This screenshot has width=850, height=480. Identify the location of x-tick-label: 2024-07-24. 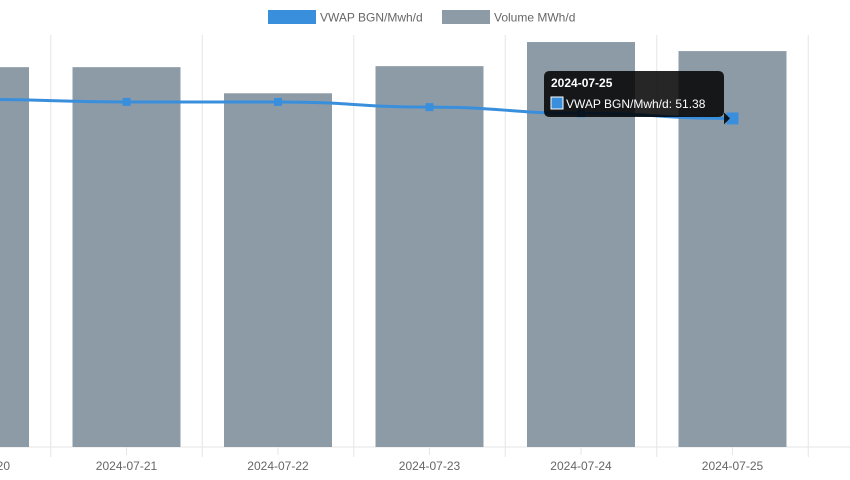
(581, 466).